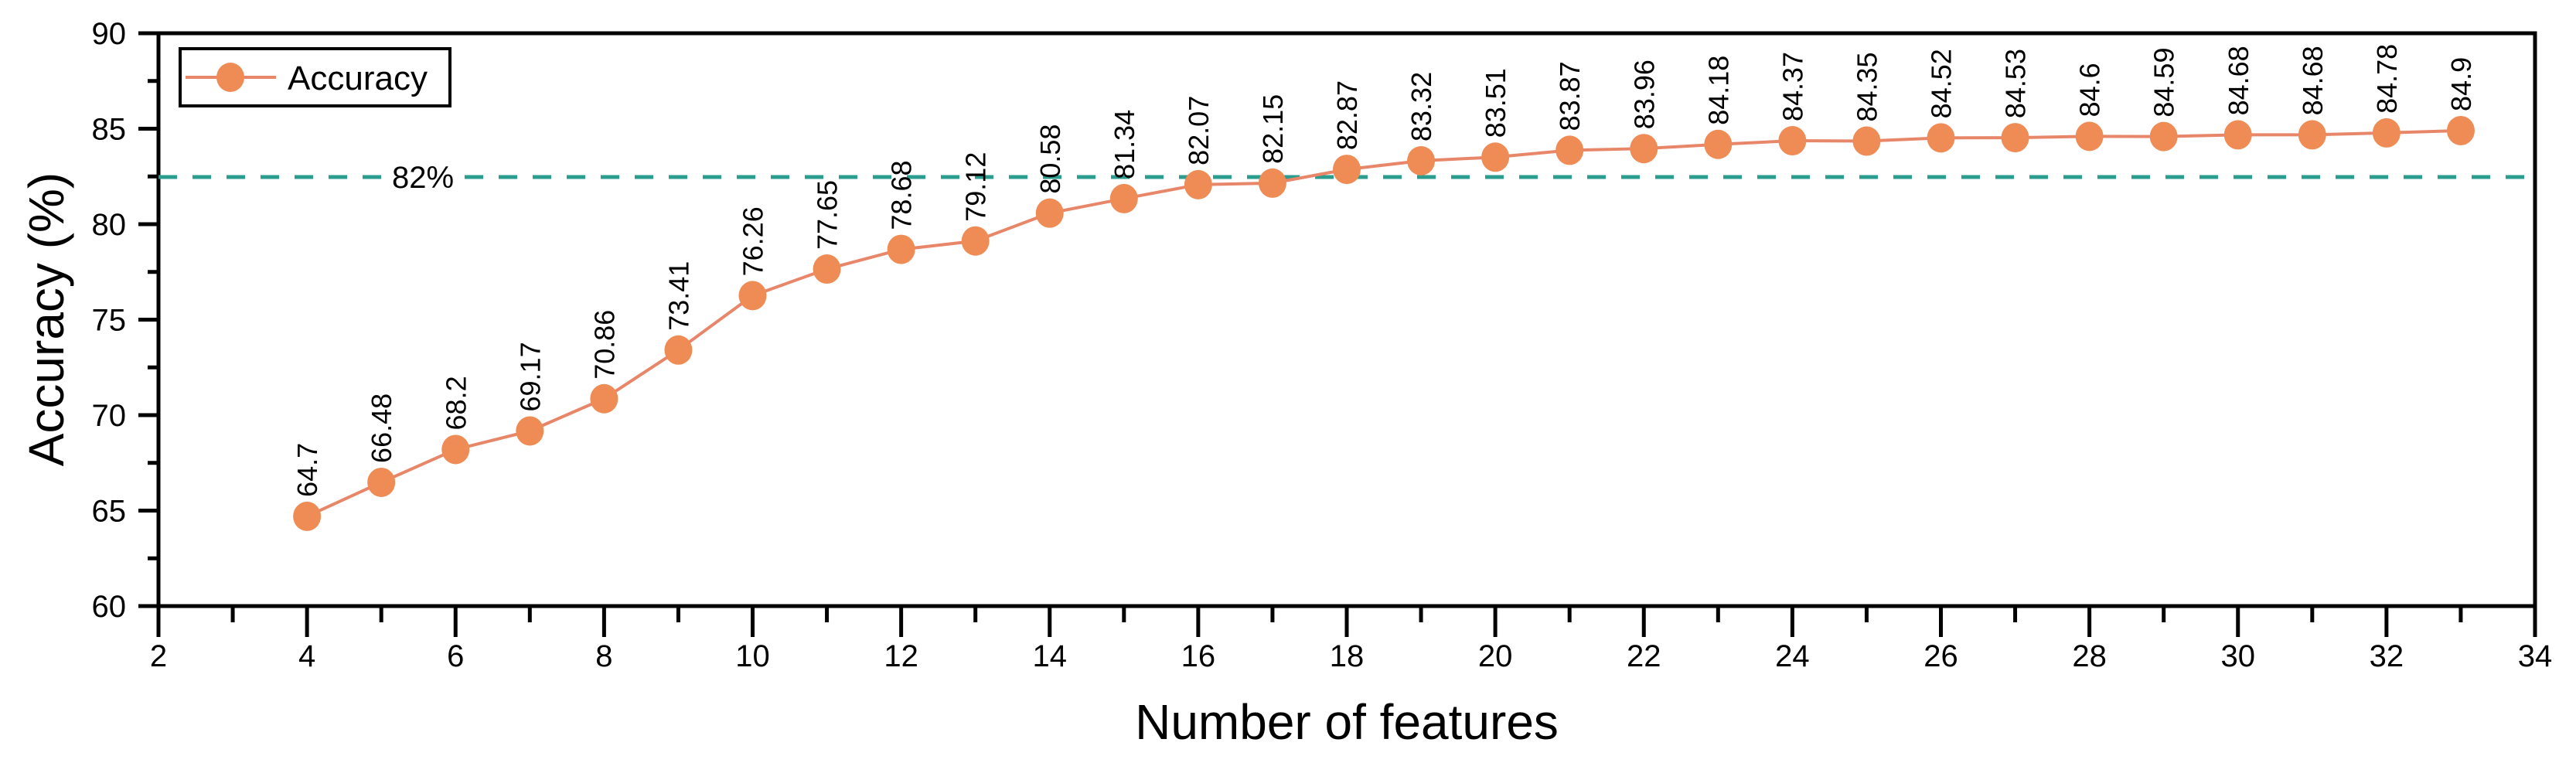 This screenshot has width=2576, height=763. Describe the element at coordinates (2387, 79) in the screenshot. I see `data-point-label: 84.78` at that location.